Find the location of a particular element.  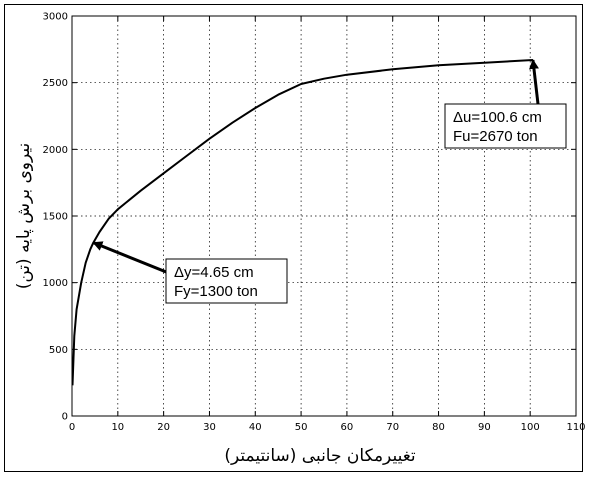

annotation-text: Fy=1300 ton is located at coordinates (216, 291).